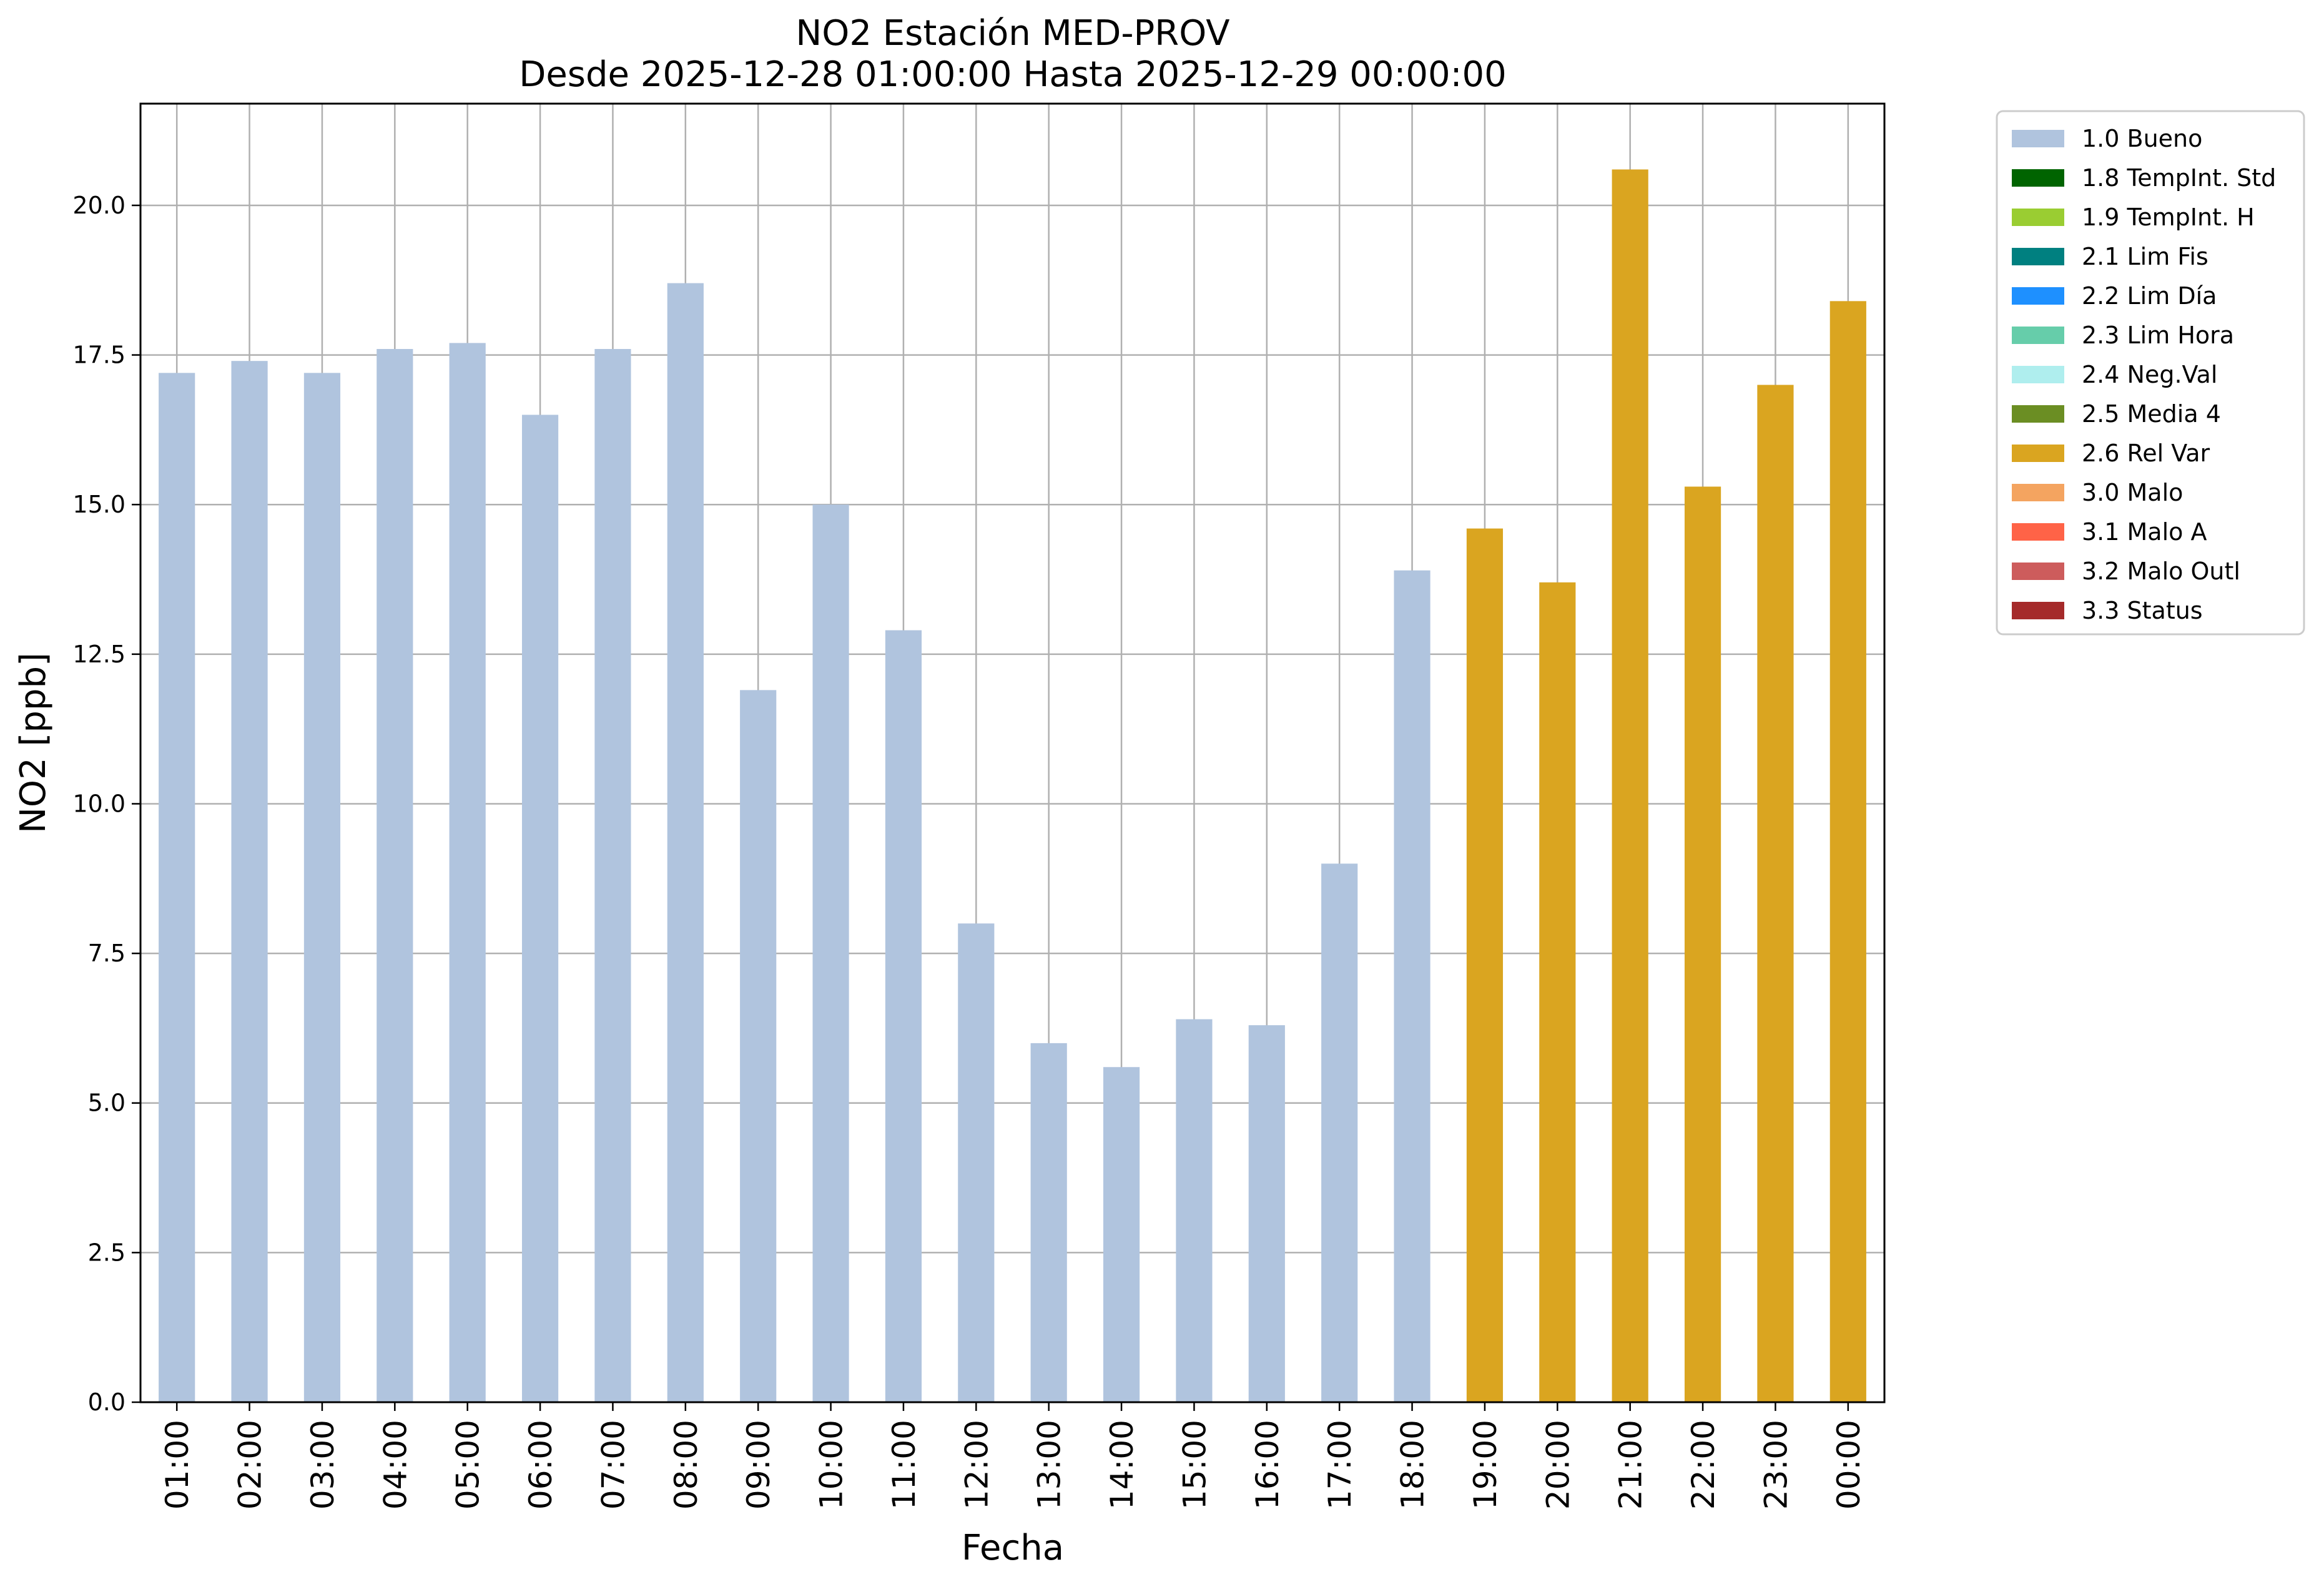 The height and width of the screenshot is (1582, 2324). I want to click on legend-label: 2.3 Lim Hora, so click(2158, 335).